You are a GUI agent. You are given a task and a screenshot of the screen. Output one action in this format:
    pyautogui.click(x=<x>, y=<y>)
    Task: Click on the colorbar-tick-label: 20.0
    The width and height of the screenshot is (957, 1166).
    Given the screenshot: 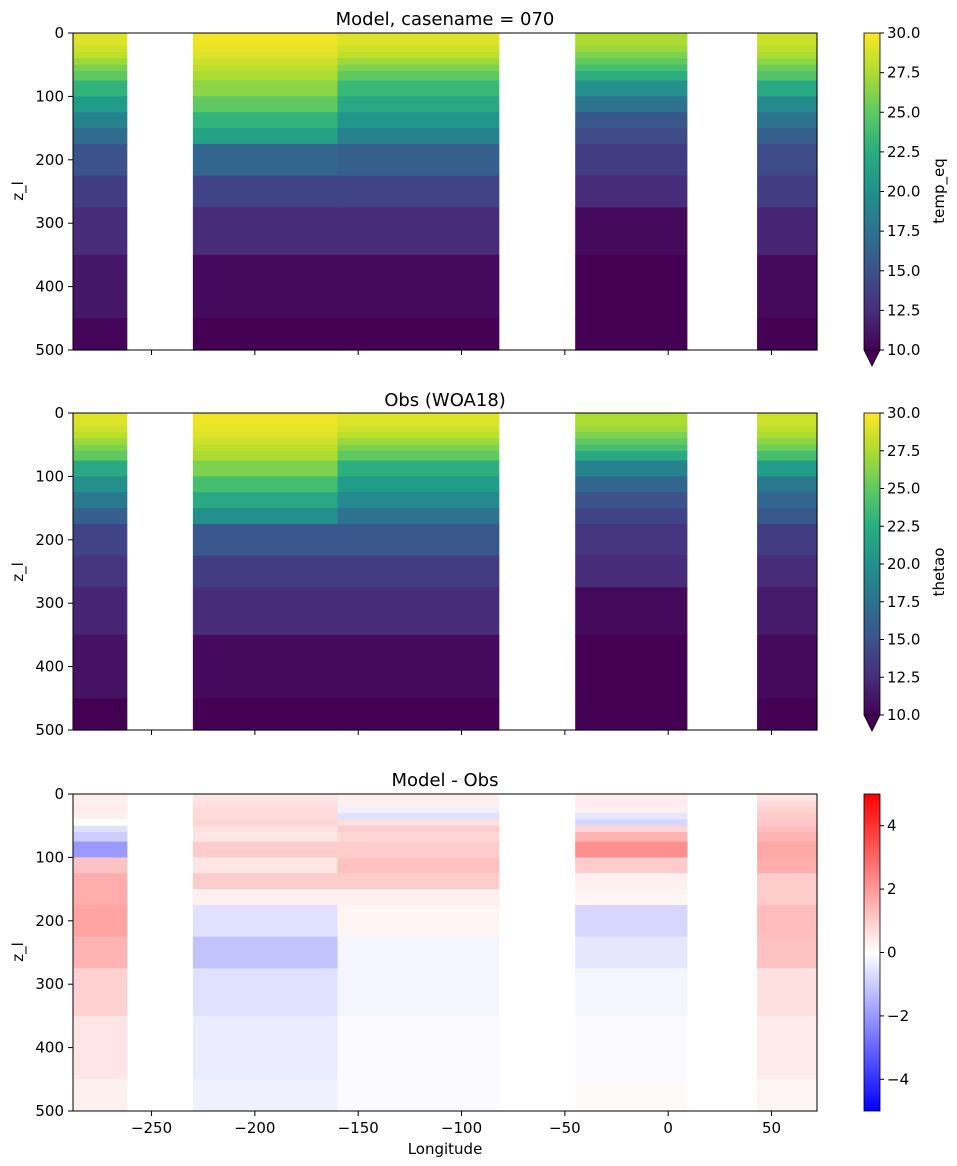 What is the action you would take?
    pyautogui.click(x=903, y=192)
    